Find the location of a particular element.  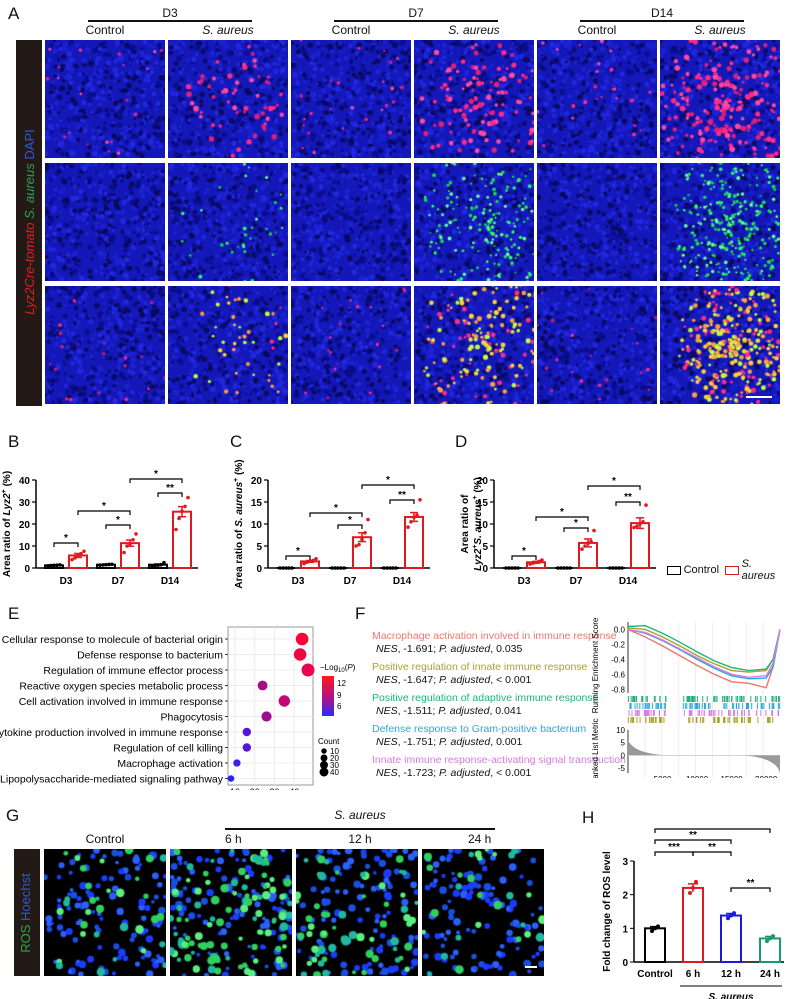

micrograph-a-r2-c1 is located at coordinates (105, 222).